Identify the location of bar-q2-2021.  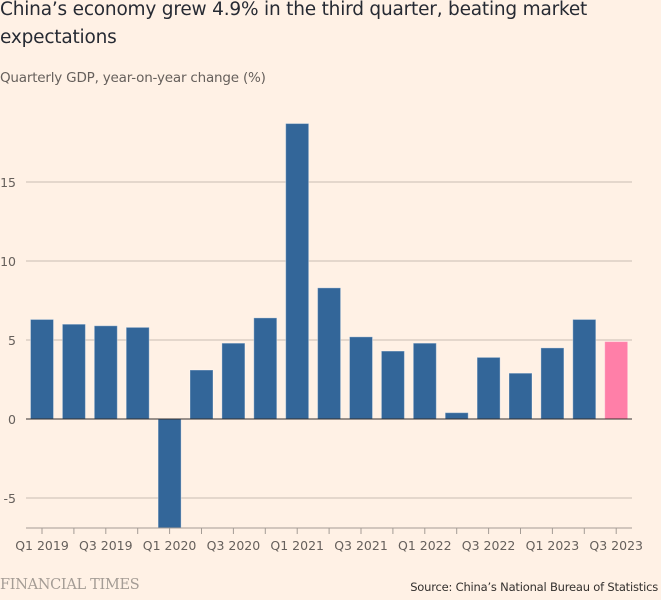
(329, 353).